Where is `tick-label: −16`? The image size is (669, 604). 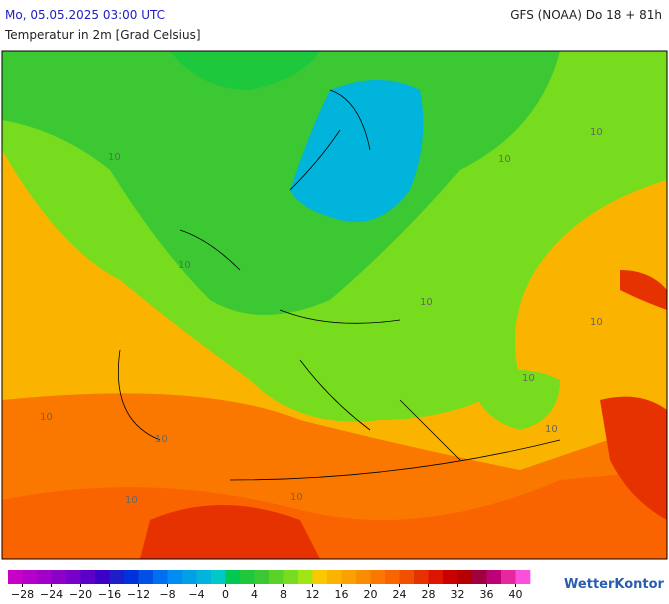
tick-label: −16 is located at coordinates (109, 594).